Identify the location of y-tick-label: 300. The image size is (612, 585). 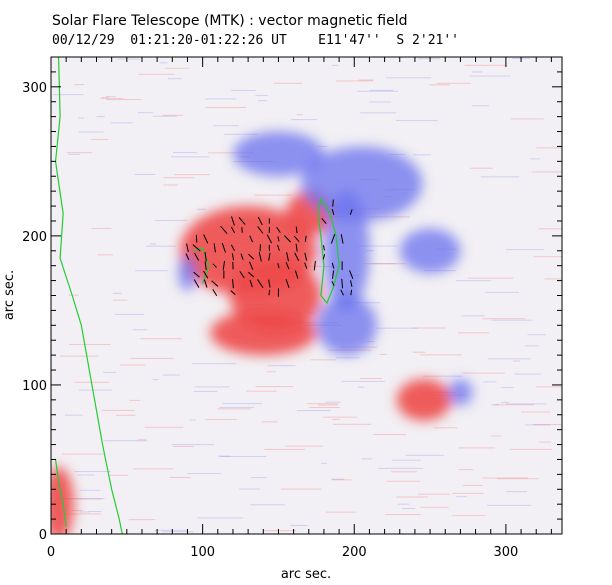
(34, 88).